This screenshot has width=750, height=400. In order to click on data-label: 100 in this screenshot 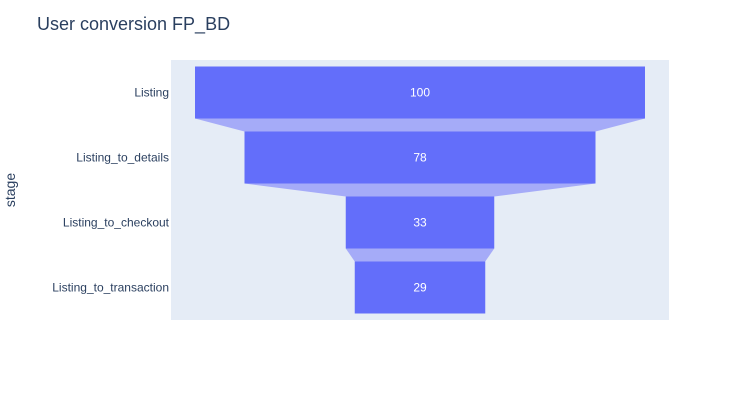, I will do `click(420, 93)`.